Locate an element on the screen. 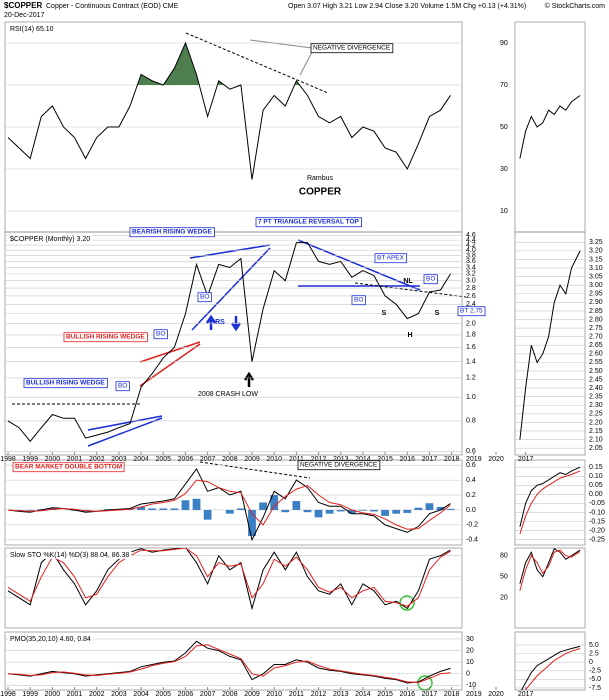  panel-frame is located at coordinates (550, 588).